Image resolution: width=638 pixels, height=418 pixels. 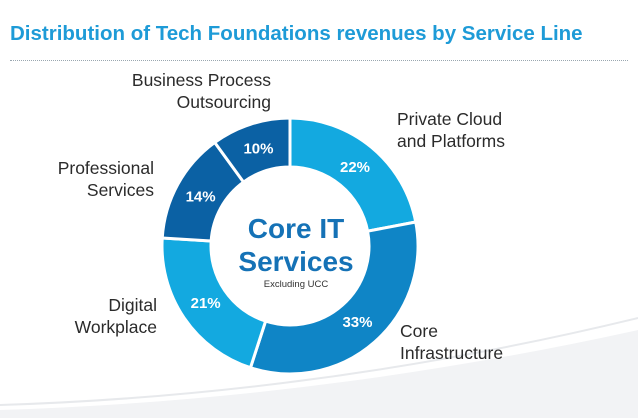 I want to click on slice-percent-2: 21%, so click(x=206, y=303).